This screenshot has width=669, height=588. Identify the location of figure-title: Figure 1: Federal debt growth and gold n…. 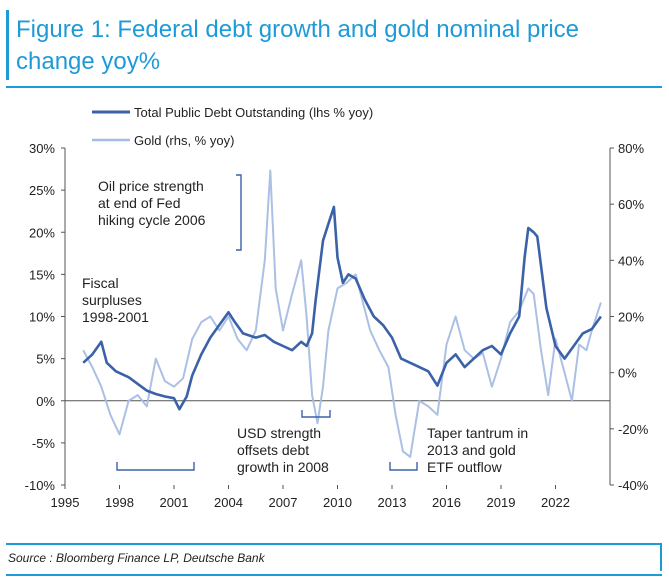
(297, 45).